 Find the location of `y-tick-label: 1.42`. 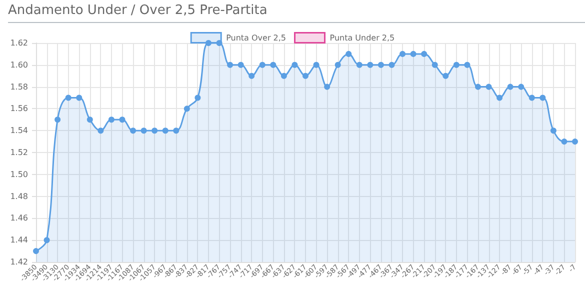

y-tick-label: 1.42 is located at coordinates (19, 262).